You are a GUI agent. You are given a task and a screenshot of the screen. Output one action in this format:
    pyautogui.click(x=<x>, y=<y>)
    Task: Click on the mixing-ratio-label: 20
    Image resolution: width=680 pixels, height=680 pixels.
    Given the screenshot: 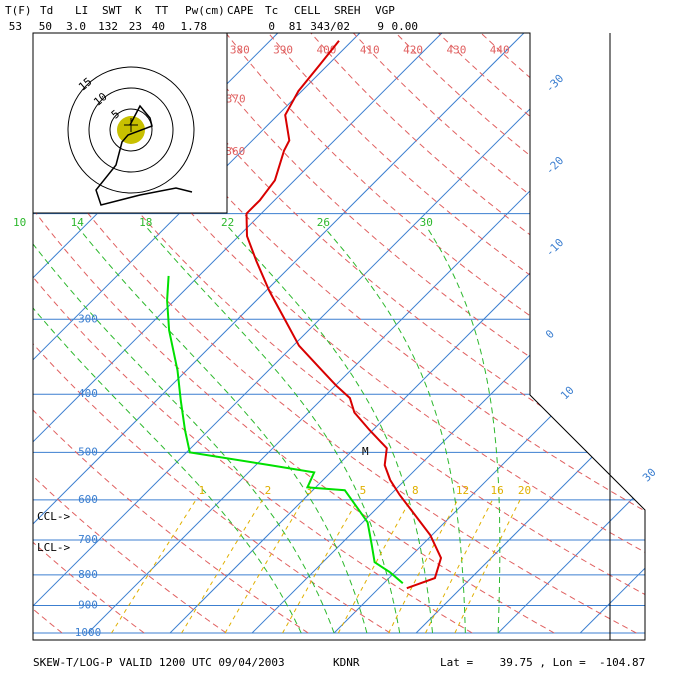 What is the action you would take?
    pyautogui.click(x=524, y=490)
    